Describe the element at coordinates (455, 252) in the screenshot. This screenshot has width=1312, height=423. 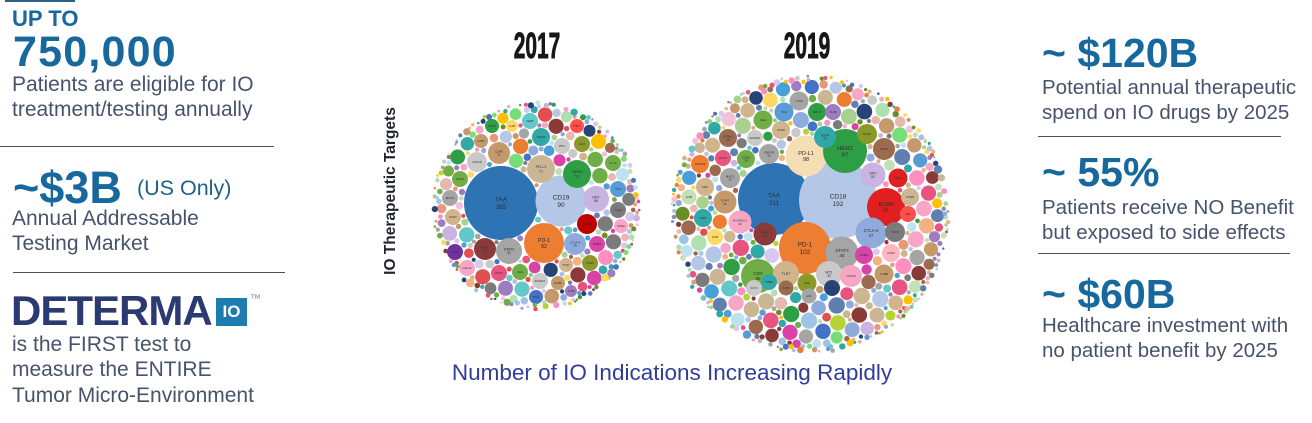
I see `svg-text: TLR3` at that location.